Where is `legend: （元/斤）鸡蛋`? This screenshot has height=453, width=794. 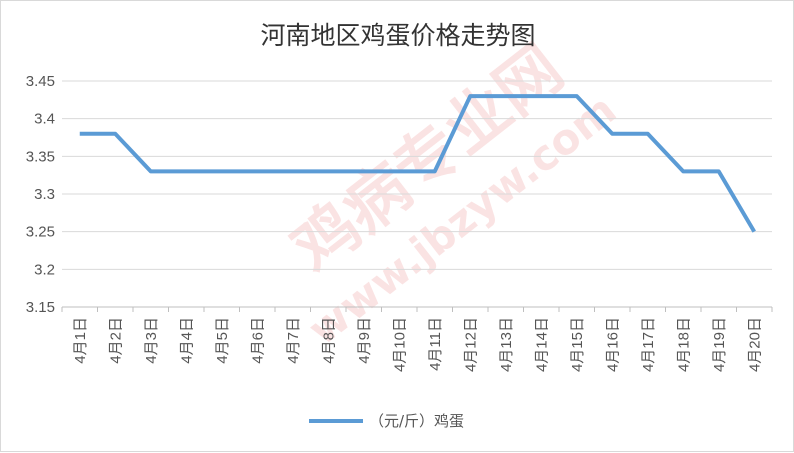
legend: （元/斤）鸡蛋 is located at coordinates (386, 421).